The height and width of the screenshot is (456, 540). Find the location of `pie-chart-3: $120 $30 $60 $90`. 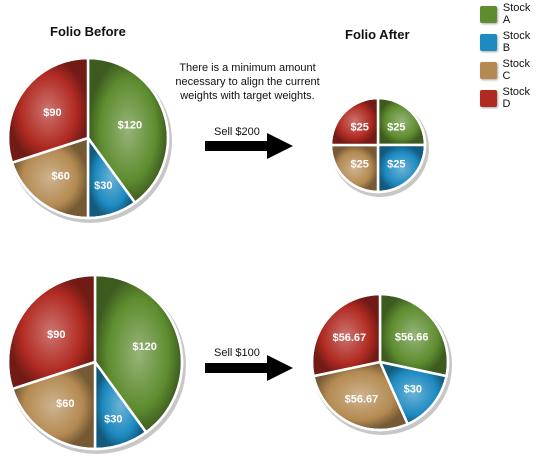

pie-chart-3: $120 $30 $60 $90 is located at coordinates (96, 363).